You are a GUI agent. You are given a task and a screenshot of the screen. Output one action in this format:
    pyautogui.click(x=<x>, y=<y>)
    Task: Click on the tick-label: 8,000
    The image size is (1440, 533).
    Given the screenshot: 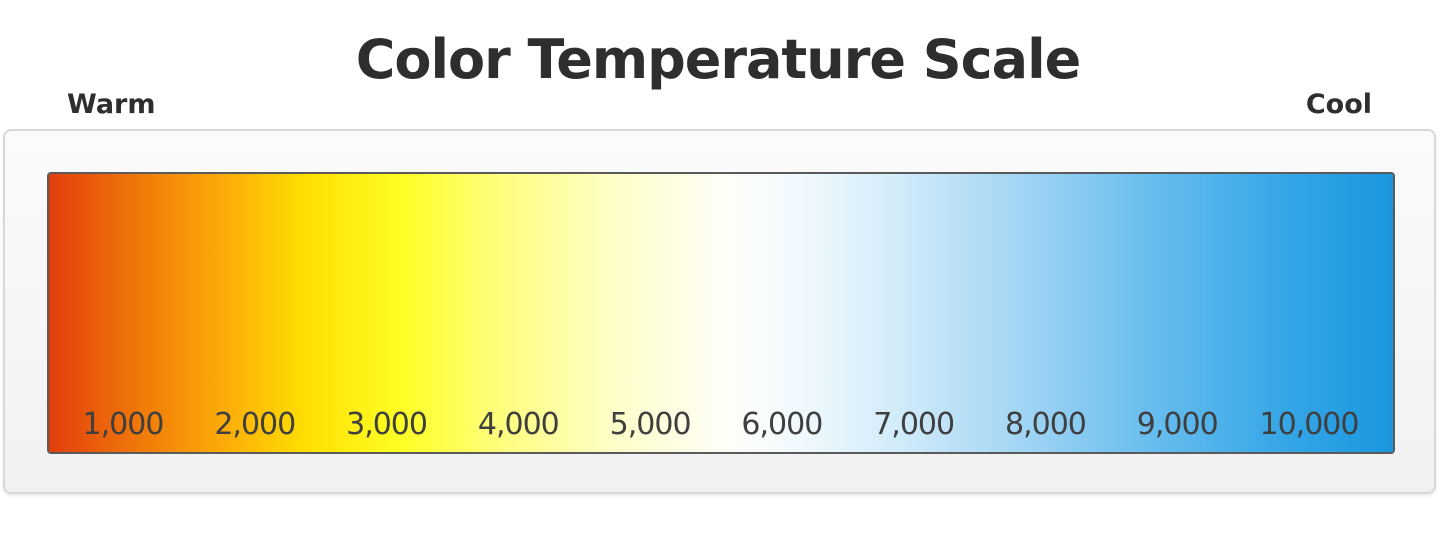 What is the action you would take?
    pyautogui.click(x=1045, y=424)
    